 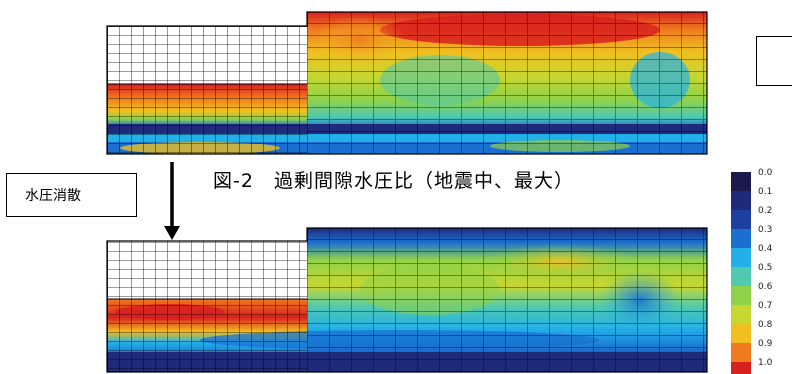 I want to click on colorbar, so click(x=741, y=273).